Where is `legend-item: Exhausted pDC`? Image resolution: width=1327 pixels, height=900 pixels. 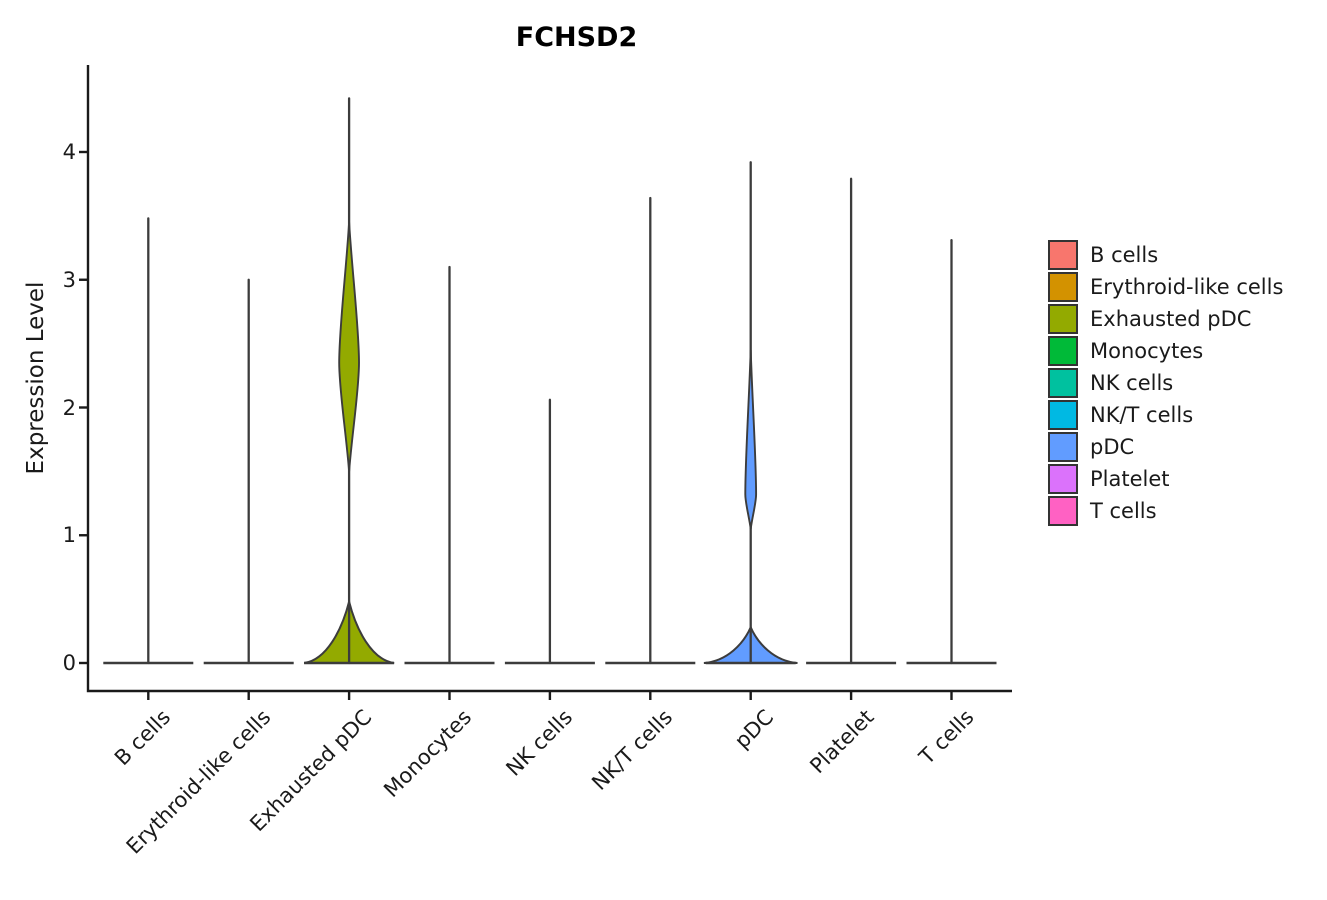 legend-item: Exhausted pDC is located at coordinates (1165, 319).